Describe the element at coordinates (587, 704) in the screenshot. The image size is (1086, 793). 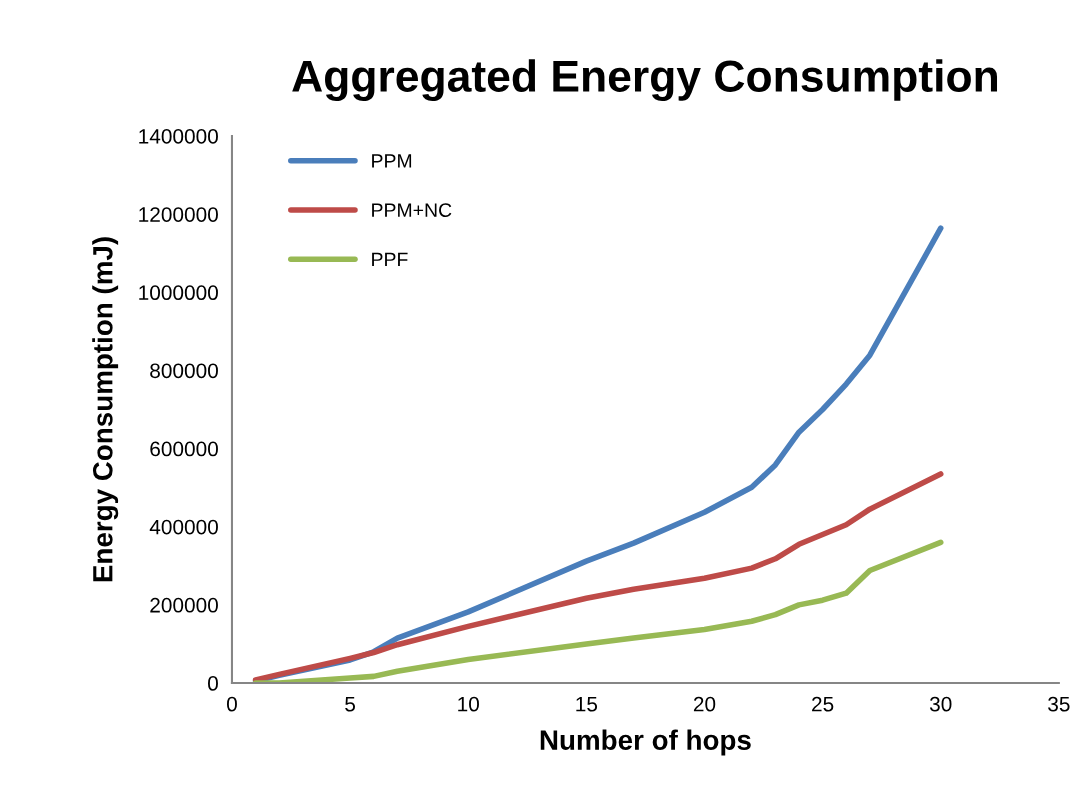
I see `x-tick-label: 15` at that location.